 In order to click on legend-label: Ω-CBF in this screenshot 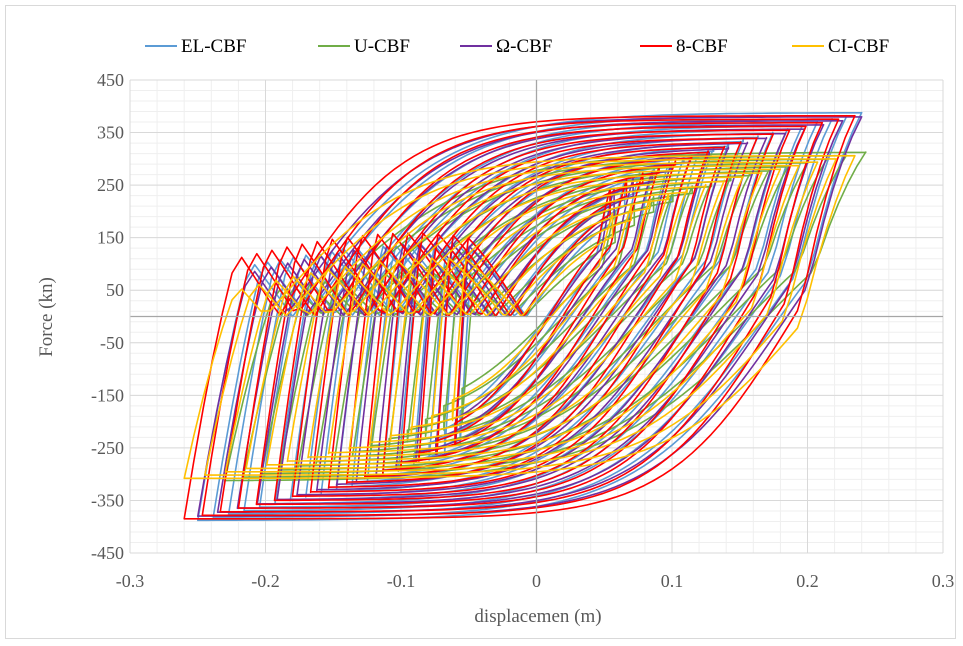, I will do `click(524, 46)`.